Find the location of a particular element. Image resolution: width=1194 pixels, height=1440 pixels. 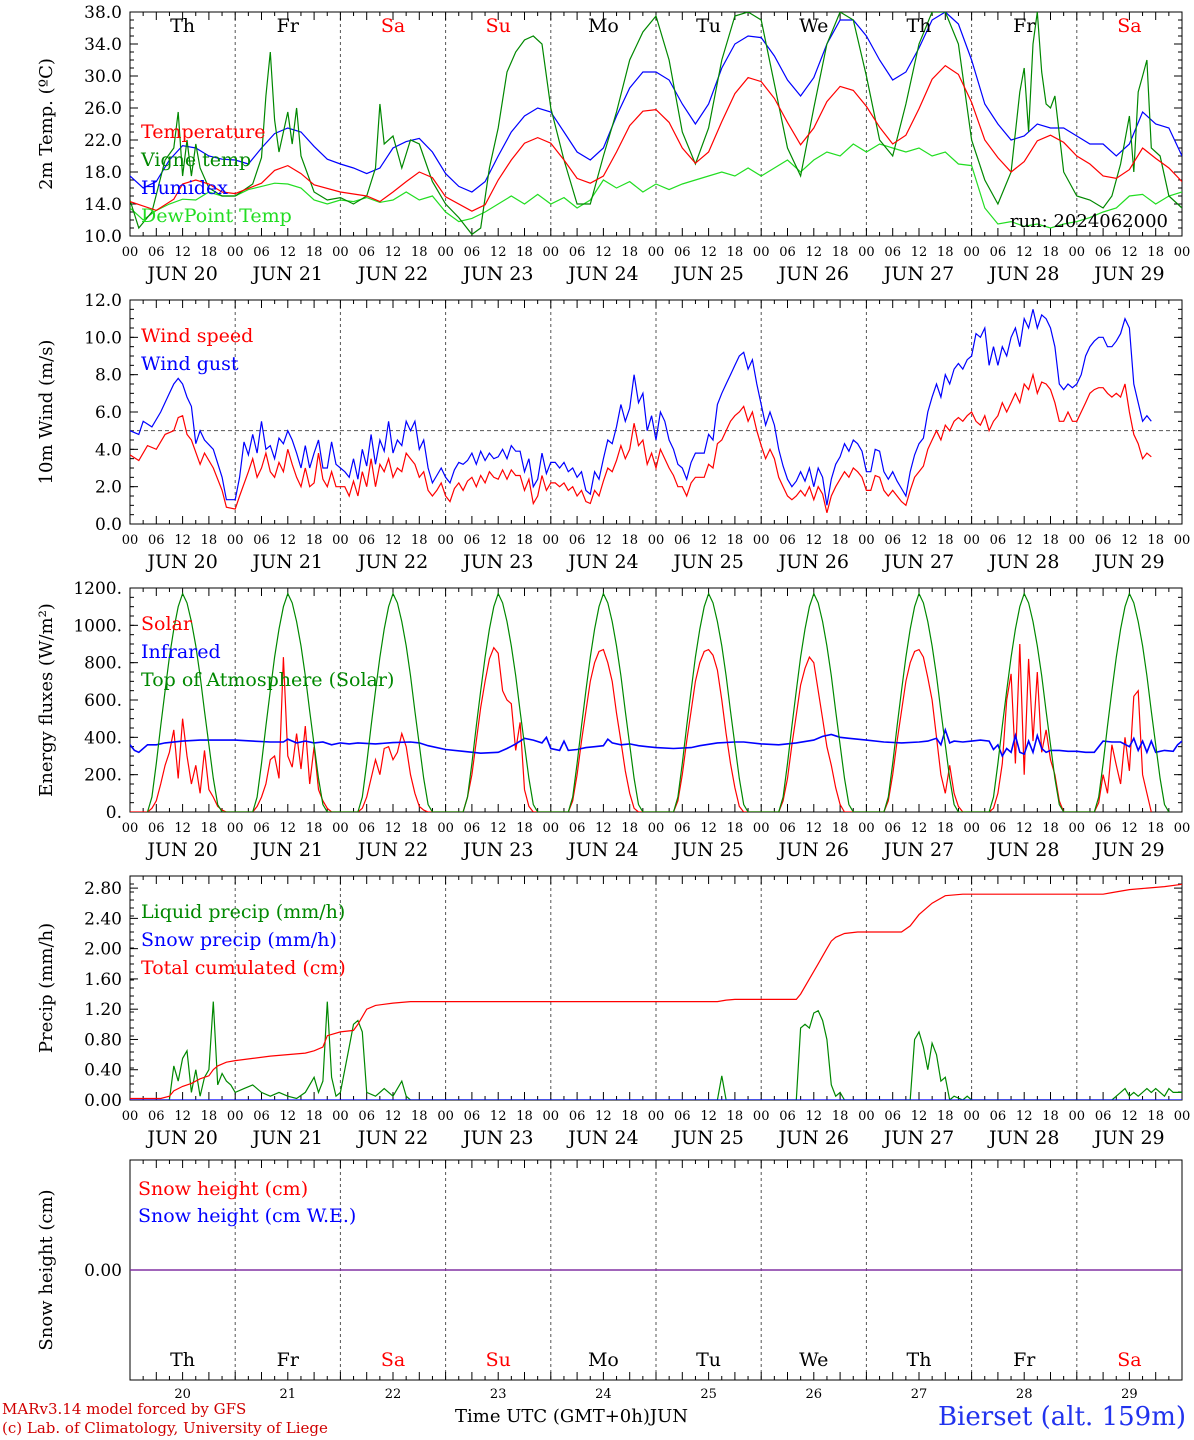

y-tick-label: 2.40 is located at coordinates (103, 919).